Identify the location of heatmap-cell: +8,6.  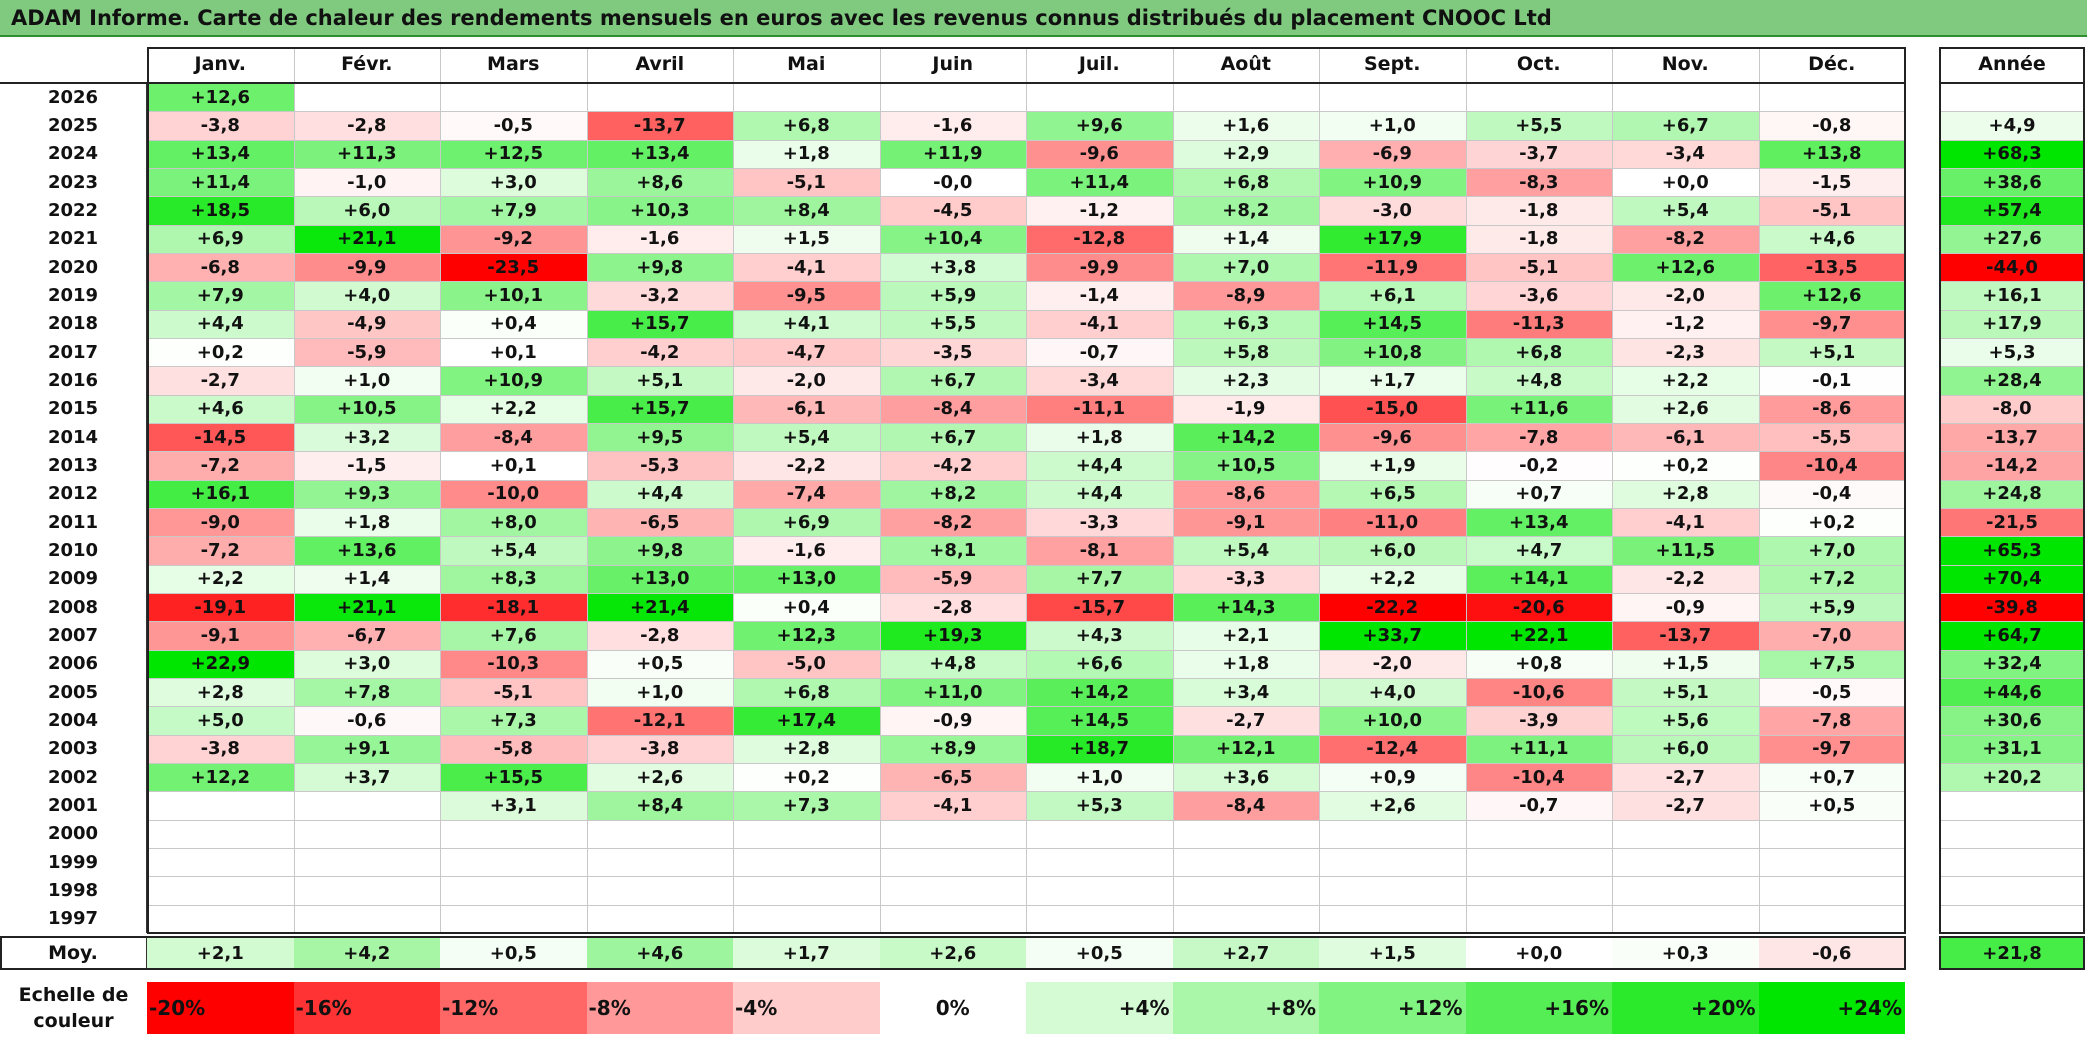
(659, 182).